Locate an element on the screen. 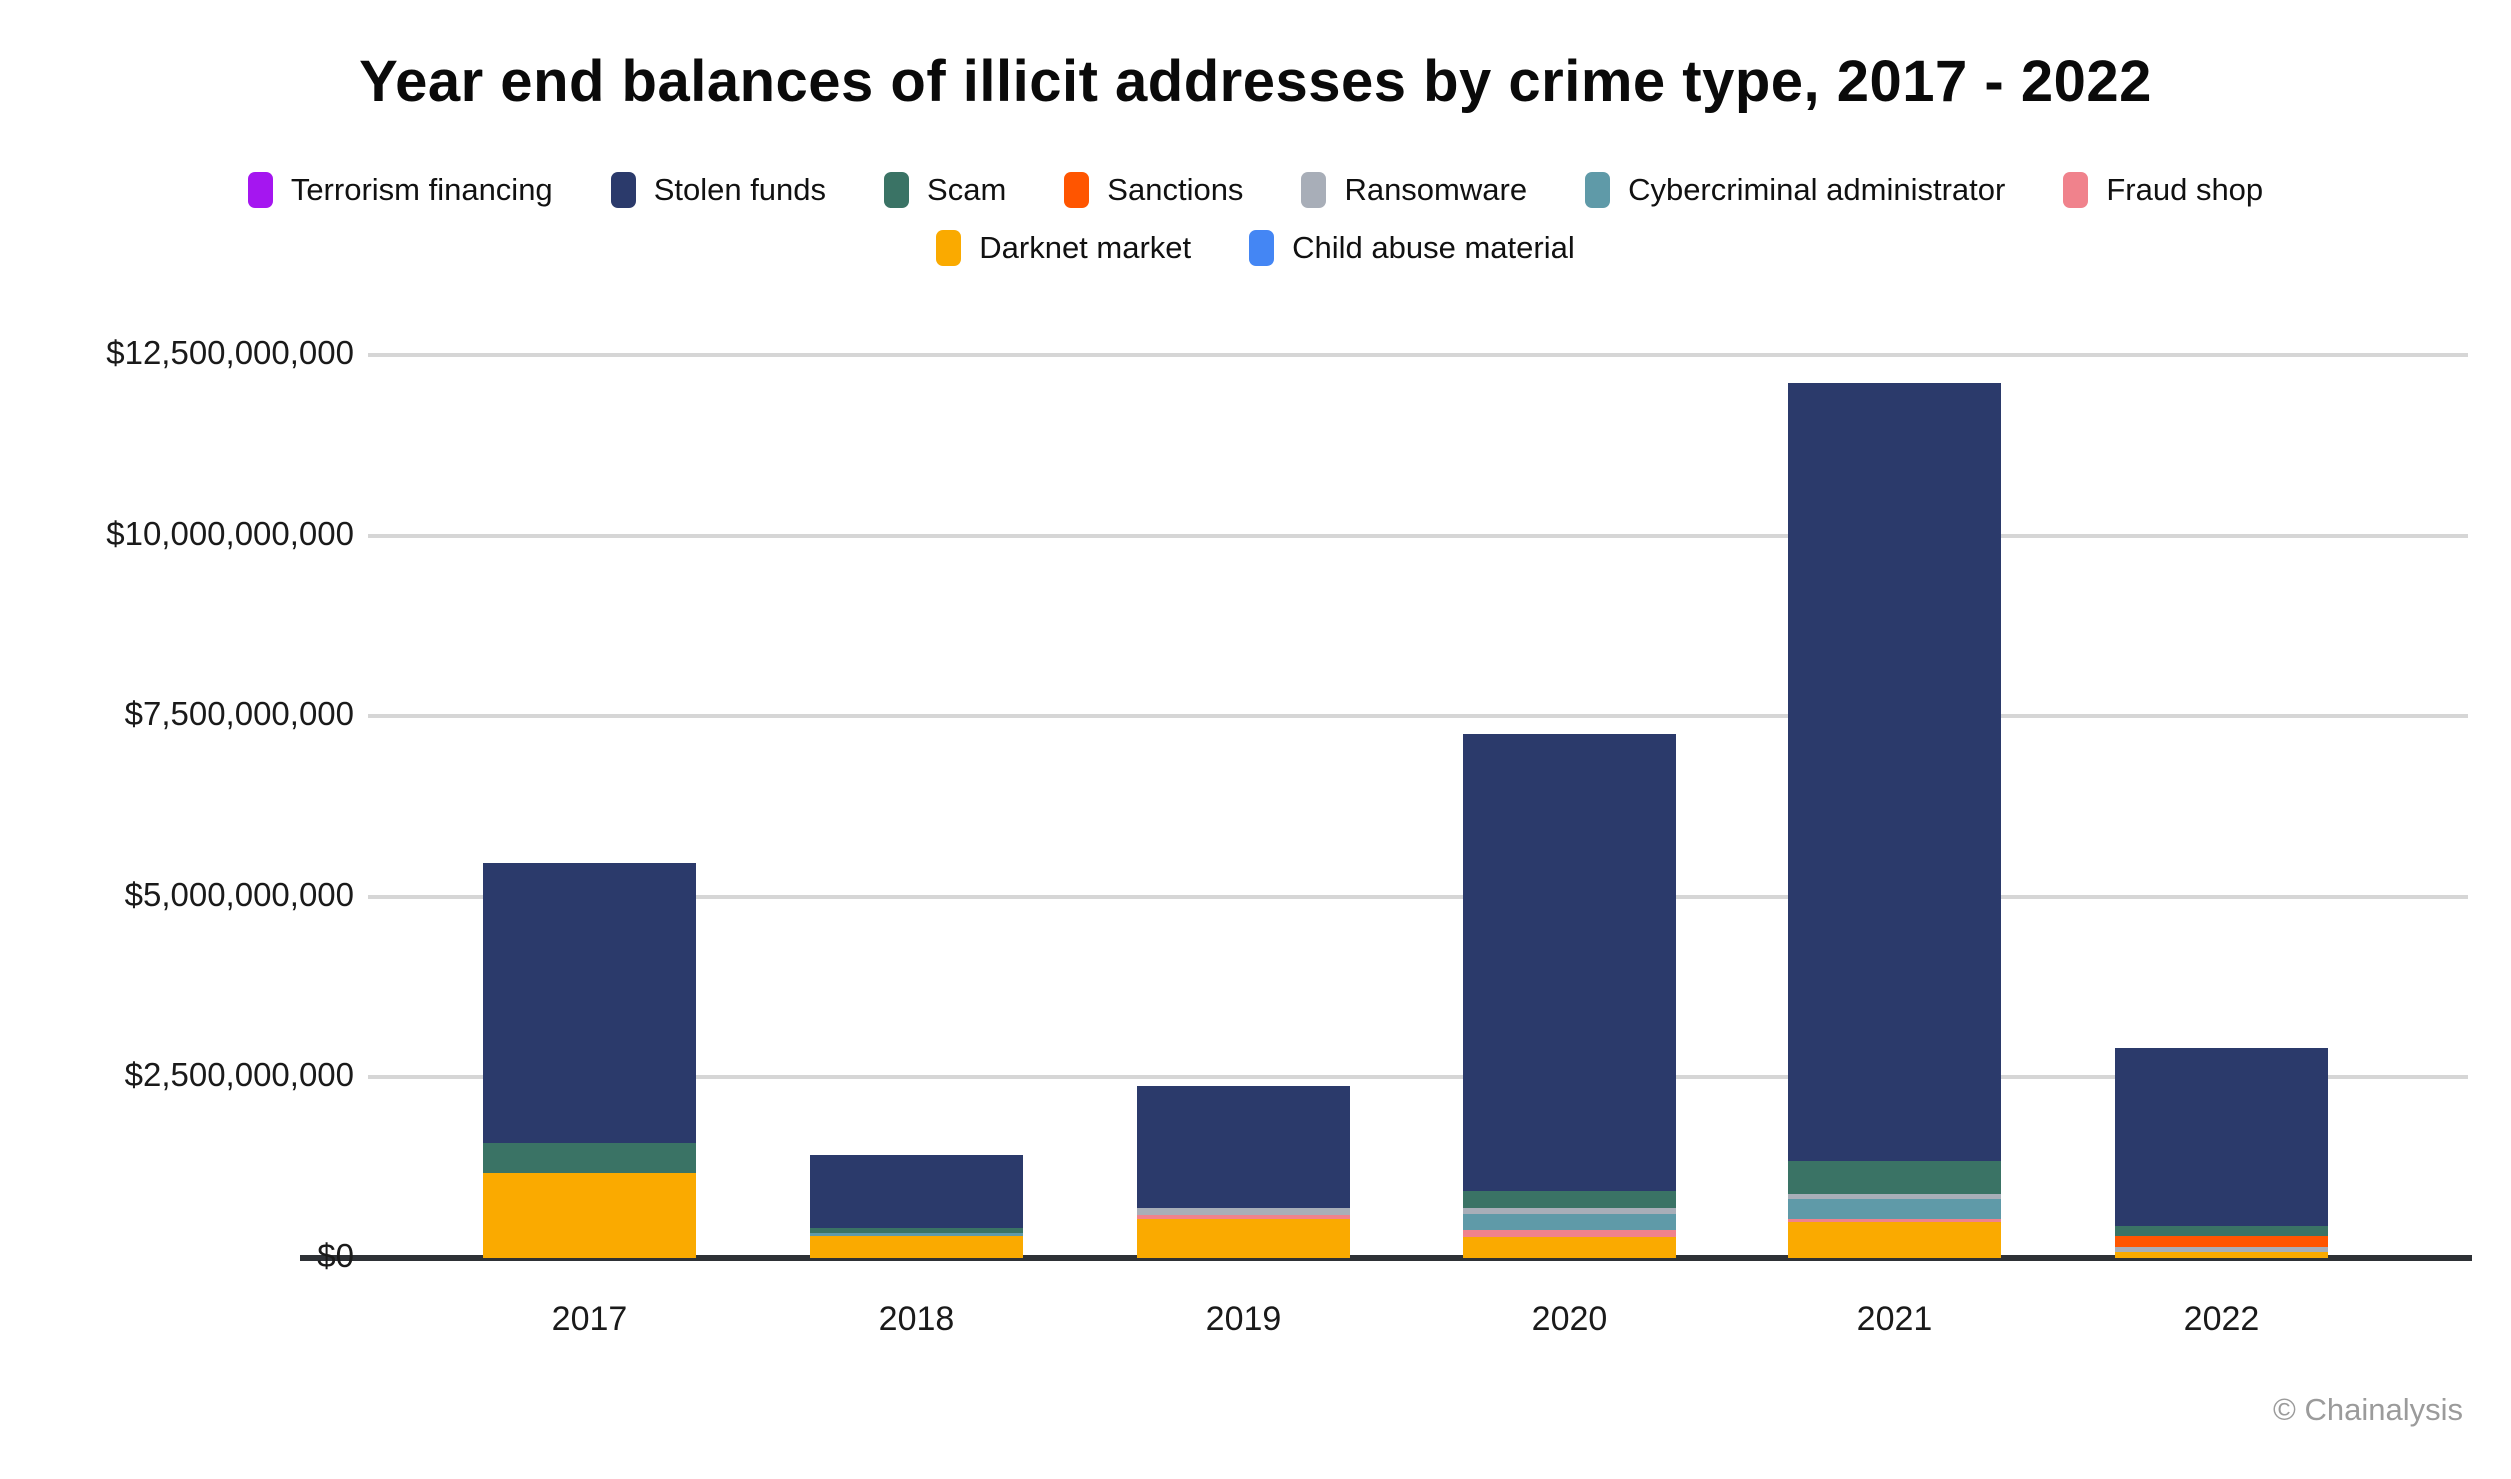 This screenshot has width=2511, height=1479. bar-segment-scam-2017 is located at coordinates (589, 1158).